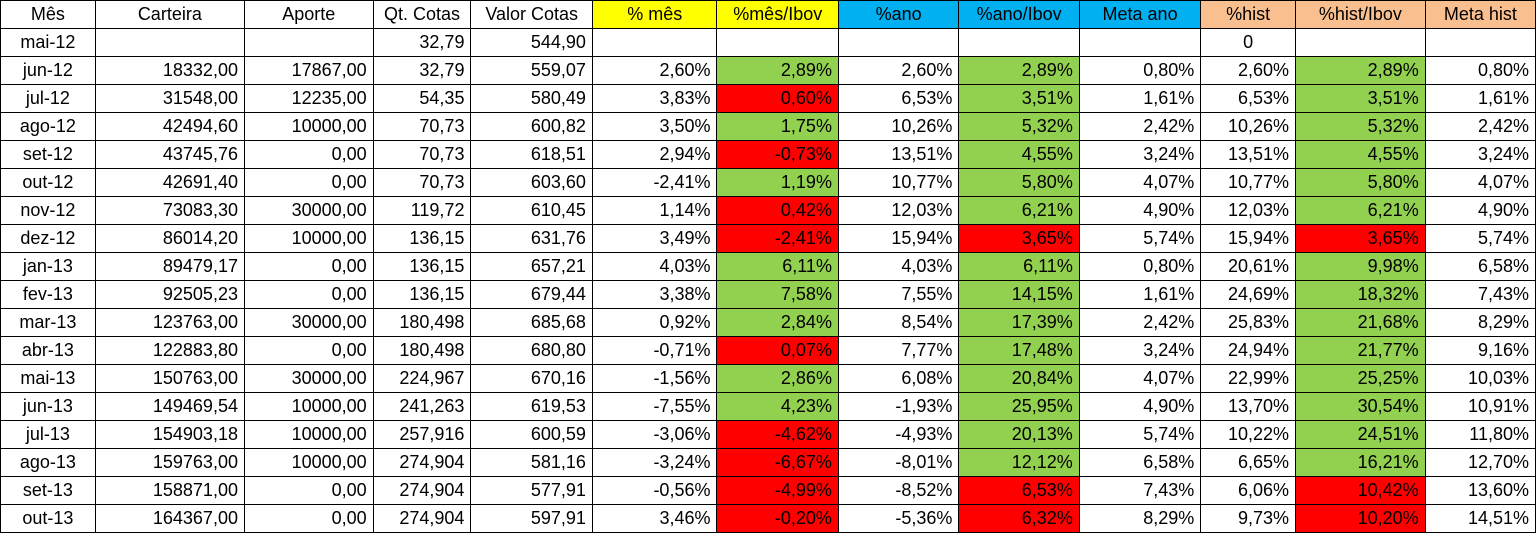 This screenshot has height=556, width=1536. What do you see at coordinates (1480, 350) in the screenshot?
I see `cell-meta-hist: 9,16%` at bounding box center [1480, 350].